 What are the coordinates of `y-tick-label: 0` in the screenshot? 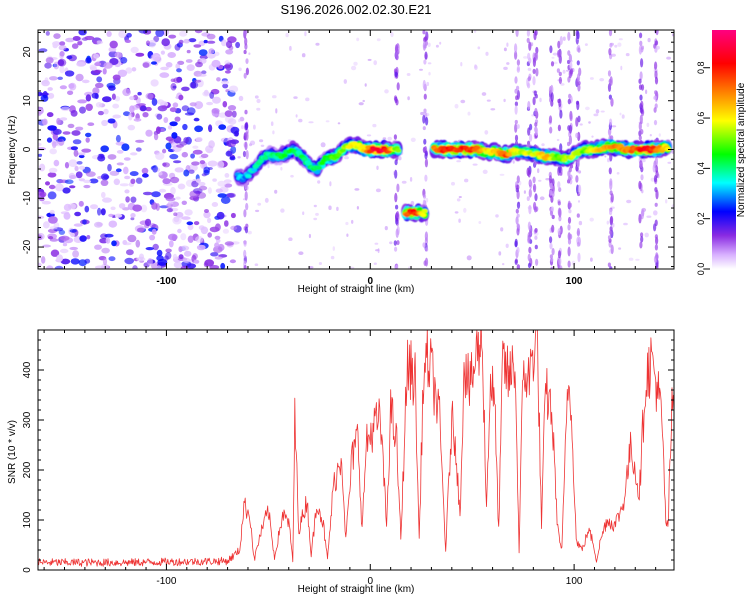 It's located at (27, 149).